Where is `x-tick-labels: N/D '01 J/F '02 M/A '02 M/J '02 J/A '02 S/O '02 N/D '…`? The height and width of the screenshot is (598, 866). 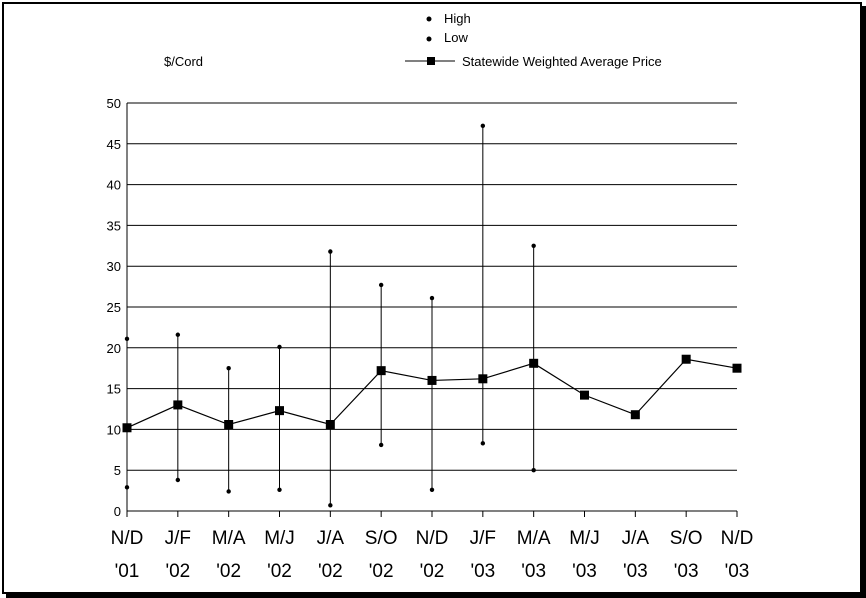
x-tick-labels: N/D '01 J/F '02 M/A '02 M/J '02 J/A '02 S/O '02 N/D '… is located at coordinates (432, 555).